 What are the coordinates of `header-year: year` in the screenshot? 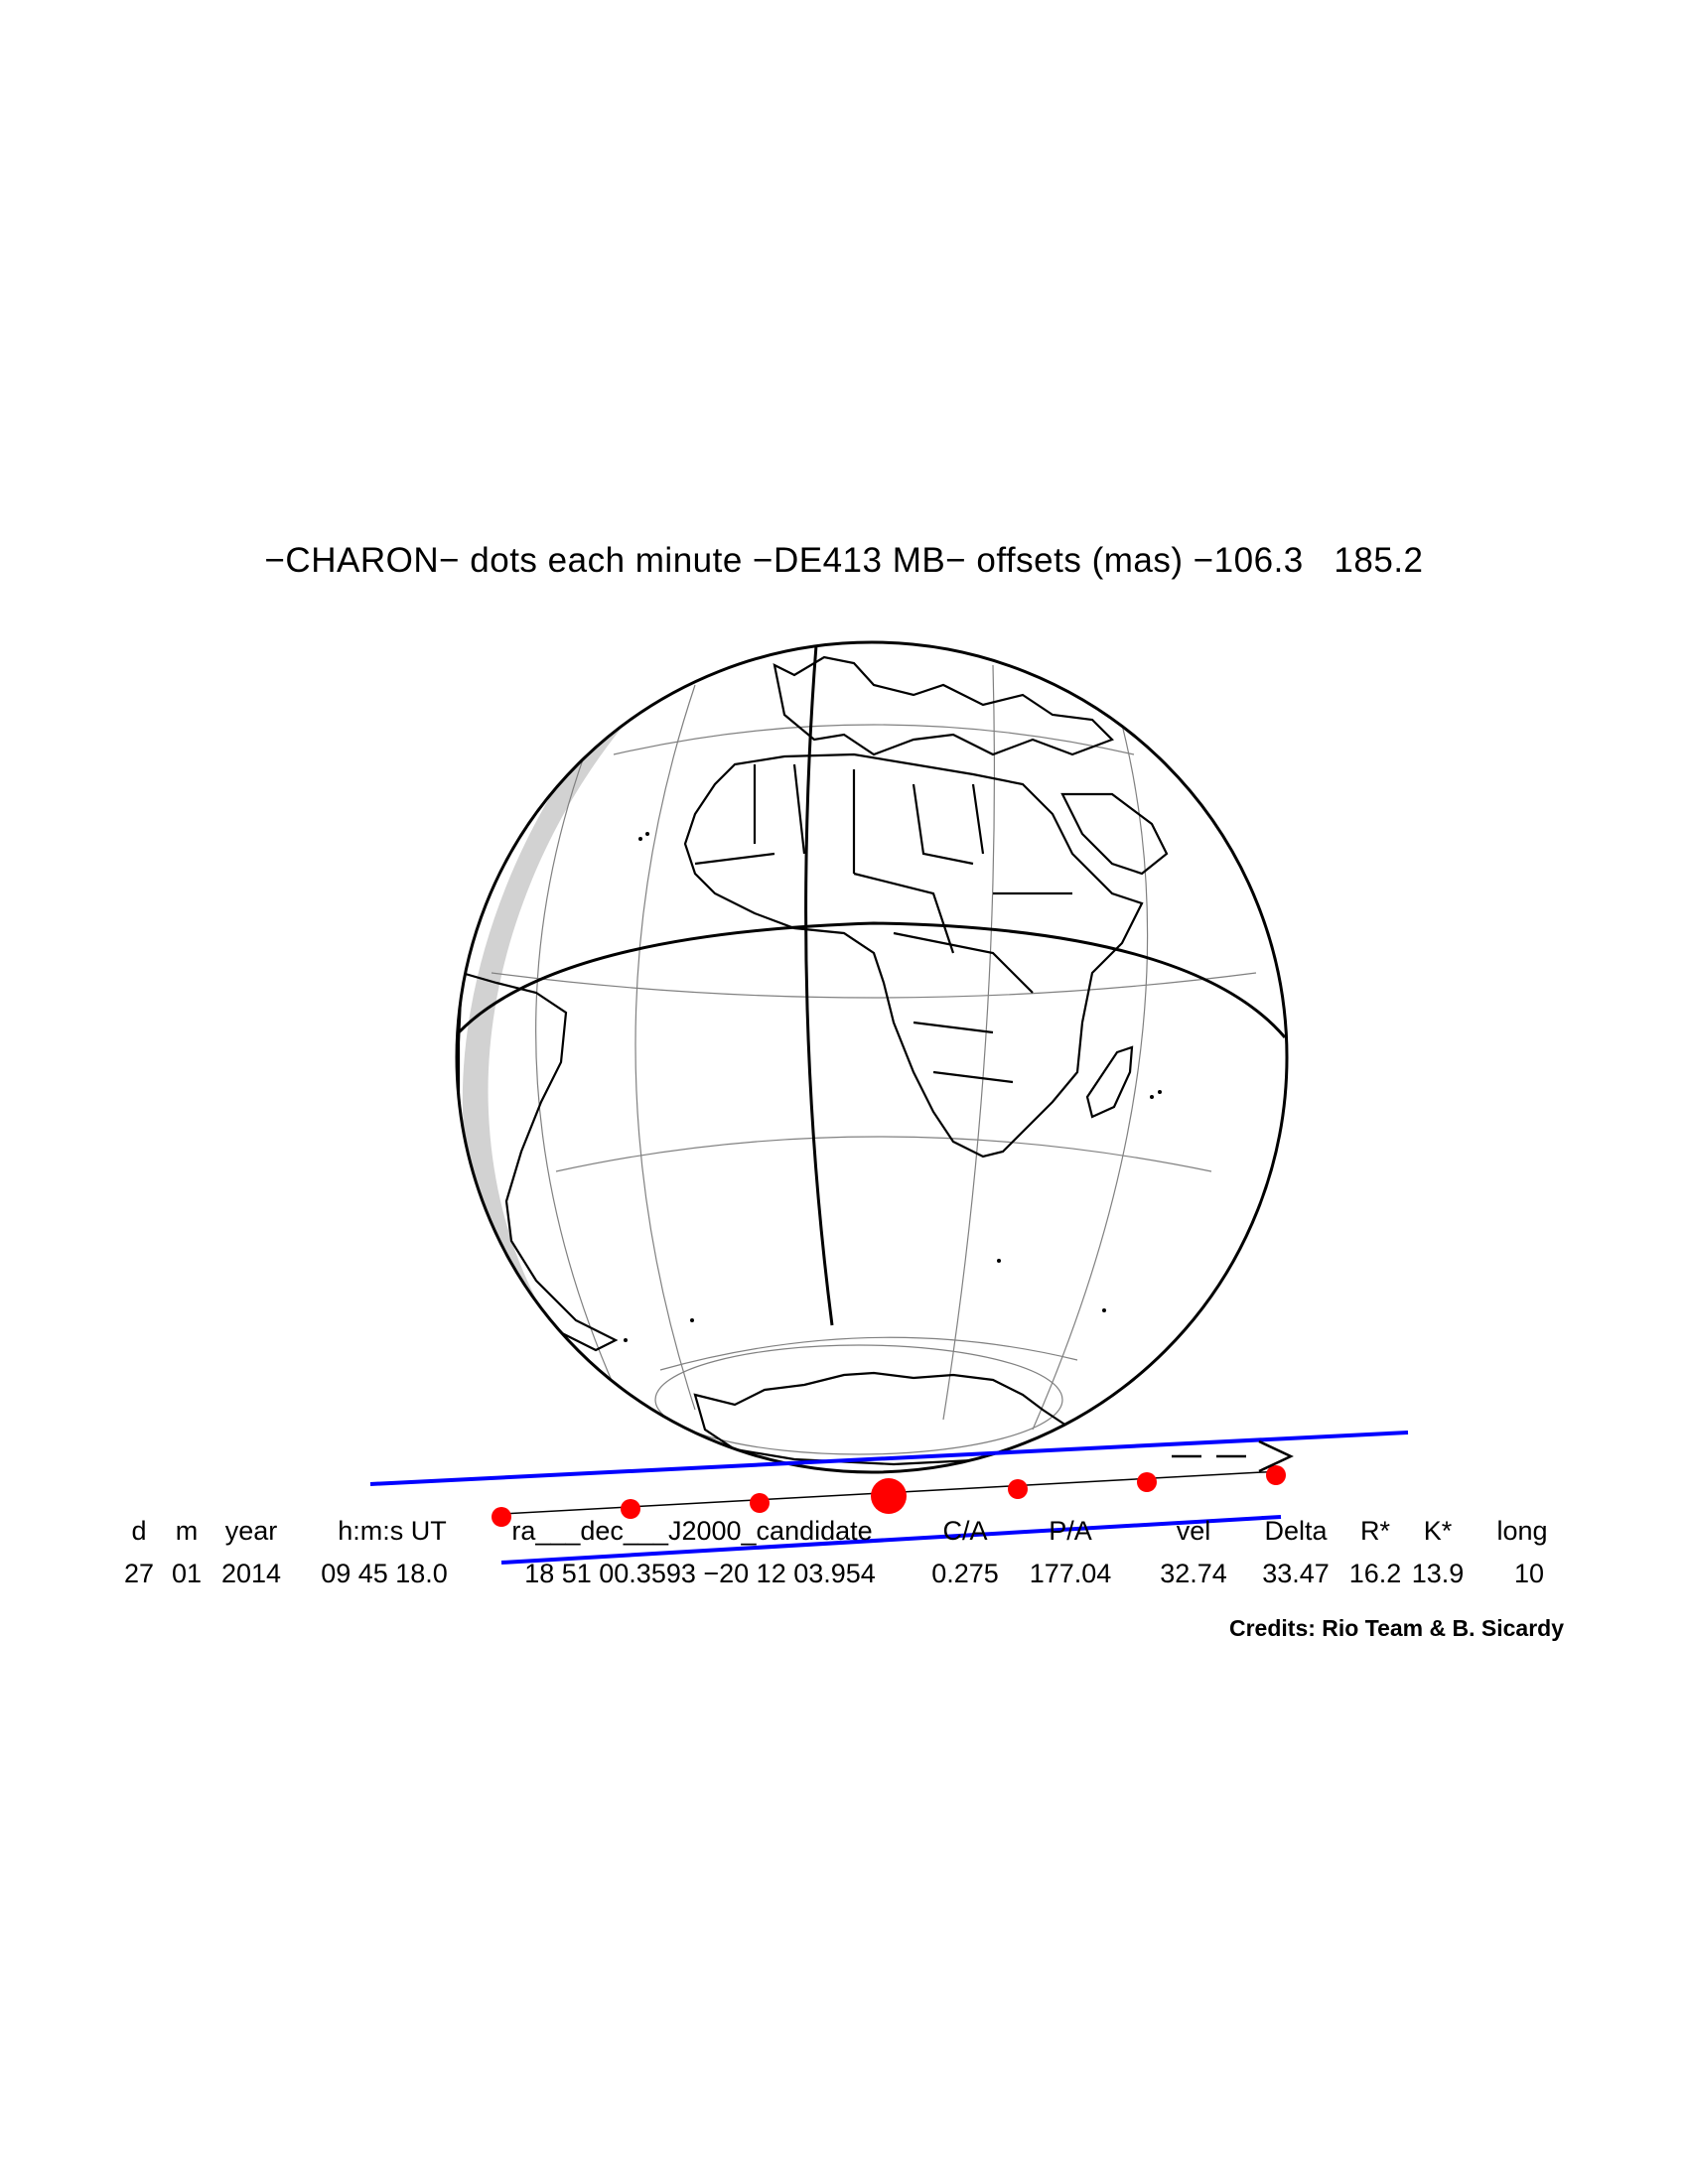 It's located at (251, 1531).